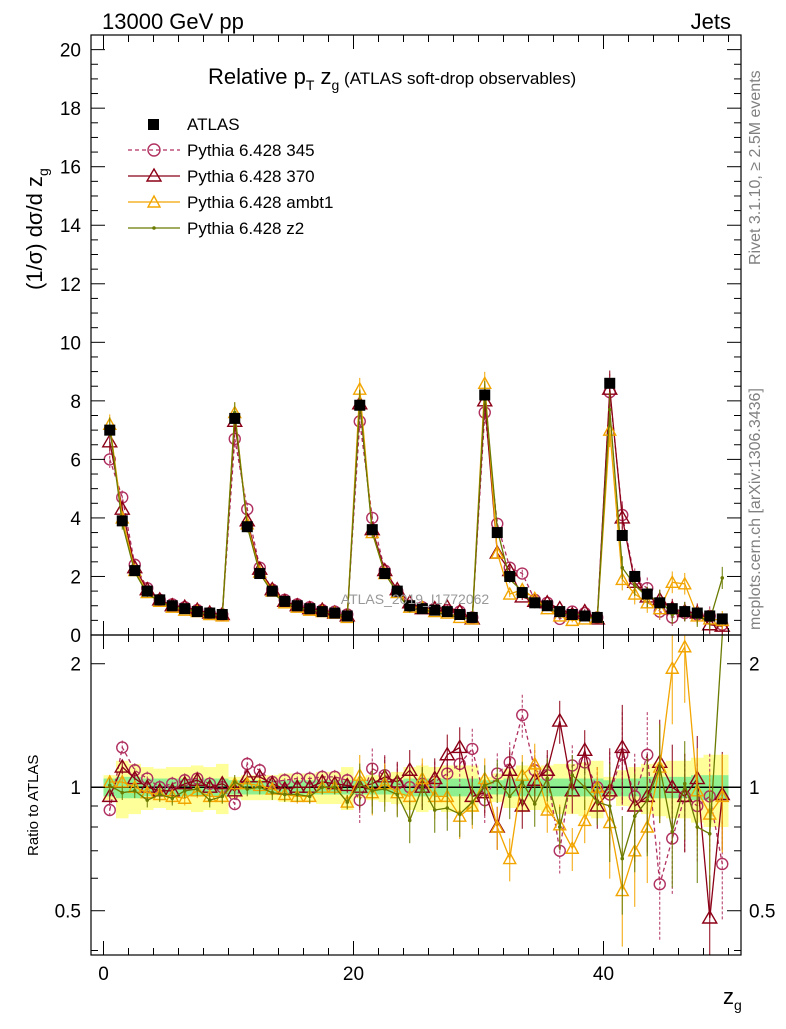 Image resolution: width=786 pixels, height=1029 pixels. What do you see at coordinates (245, 228) in the screenshot?
I see `legend-z2-label: Pythia 6.428 z2` at bounding box center [245, 228].